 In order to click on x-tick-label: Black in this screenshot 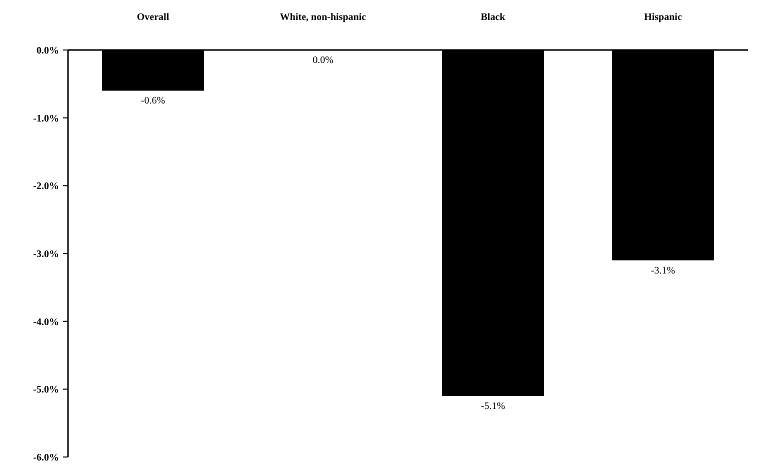, I will do `click(493, 17)`.